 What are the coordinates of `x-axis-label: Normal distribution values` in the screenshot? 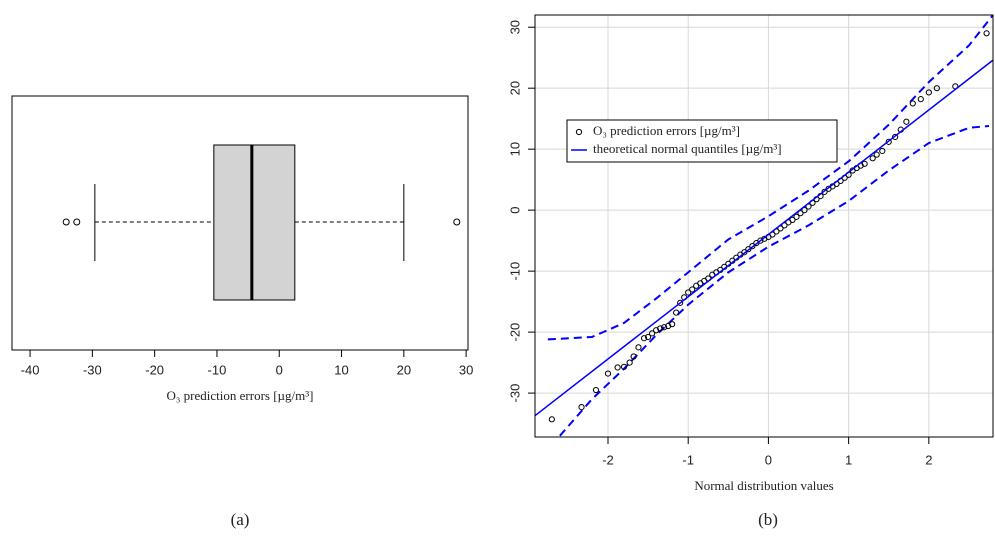 It's located at (763, 485).